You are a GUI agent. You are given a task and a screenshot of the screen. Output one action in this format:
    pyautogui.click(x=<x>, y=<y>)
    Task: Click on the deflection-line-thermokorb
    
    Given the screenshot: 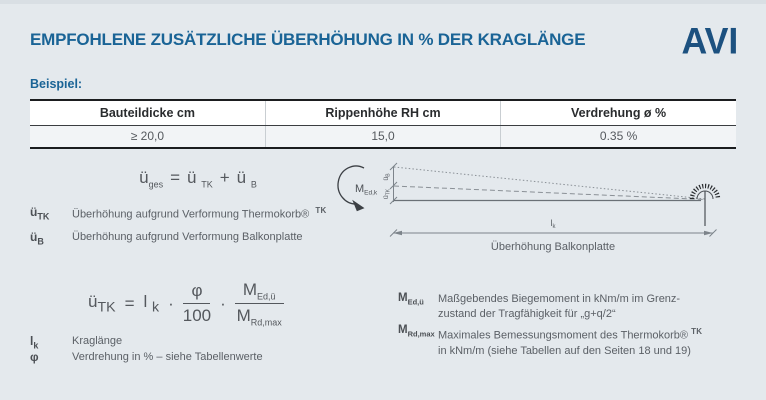 What is the action you would take?
    pyautogui.click(x=549, y=192)
    